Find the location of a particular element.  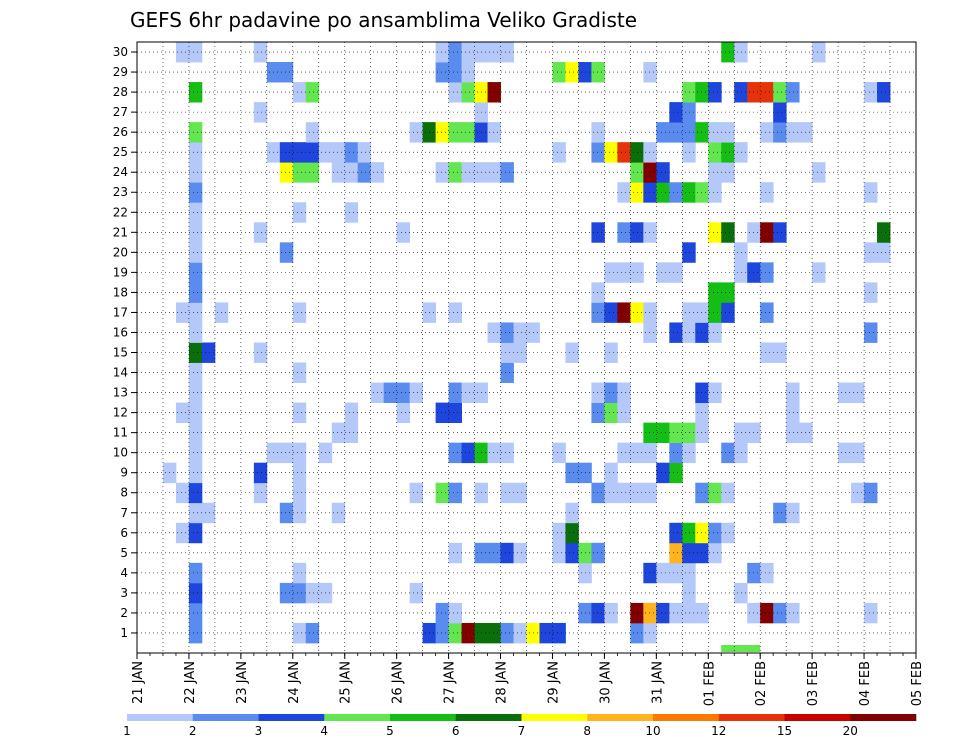

y-tick-label: 7 is located at coordinates (124, 513).